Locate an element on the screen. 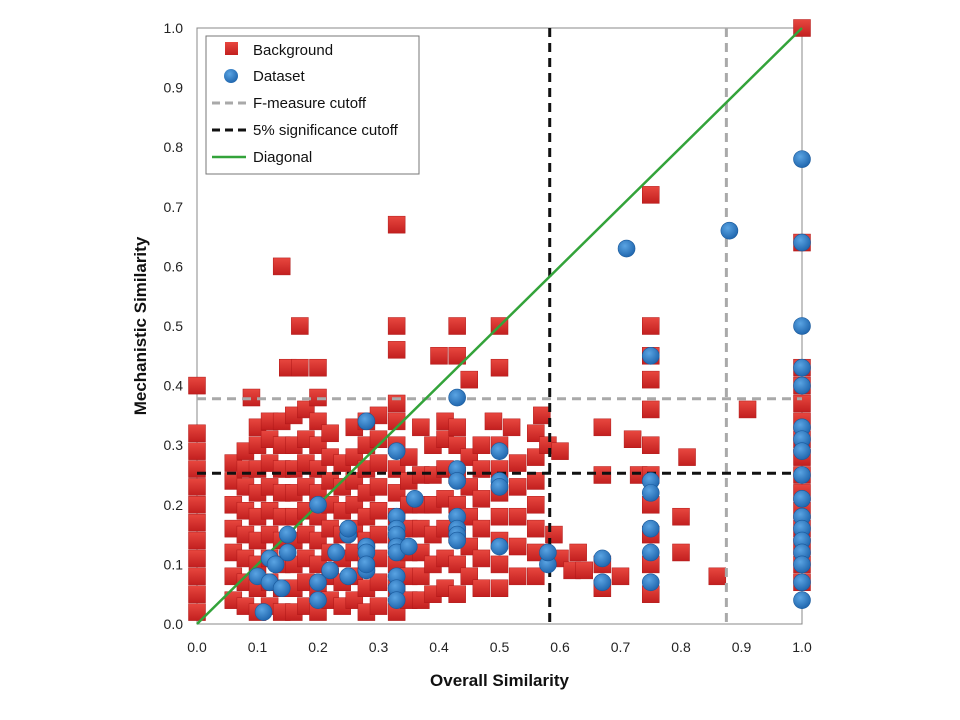 Image resolution: width=960 pixels, height=720 pixels. y-axis-ticks: 0.0 0.1 0.2 0.3 0.4 0.5 0.6 0.7 0.8 0.9 1.0 is located at coordinates (174, 326).